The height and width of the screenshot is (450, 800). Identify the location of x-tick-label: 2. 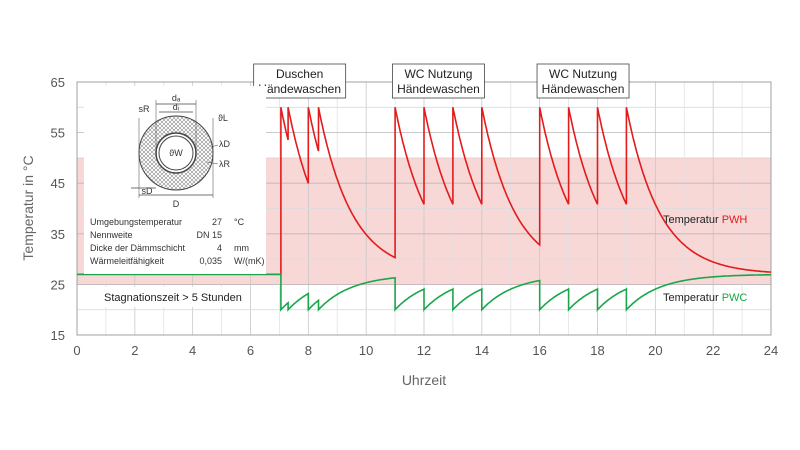
(134, 350).